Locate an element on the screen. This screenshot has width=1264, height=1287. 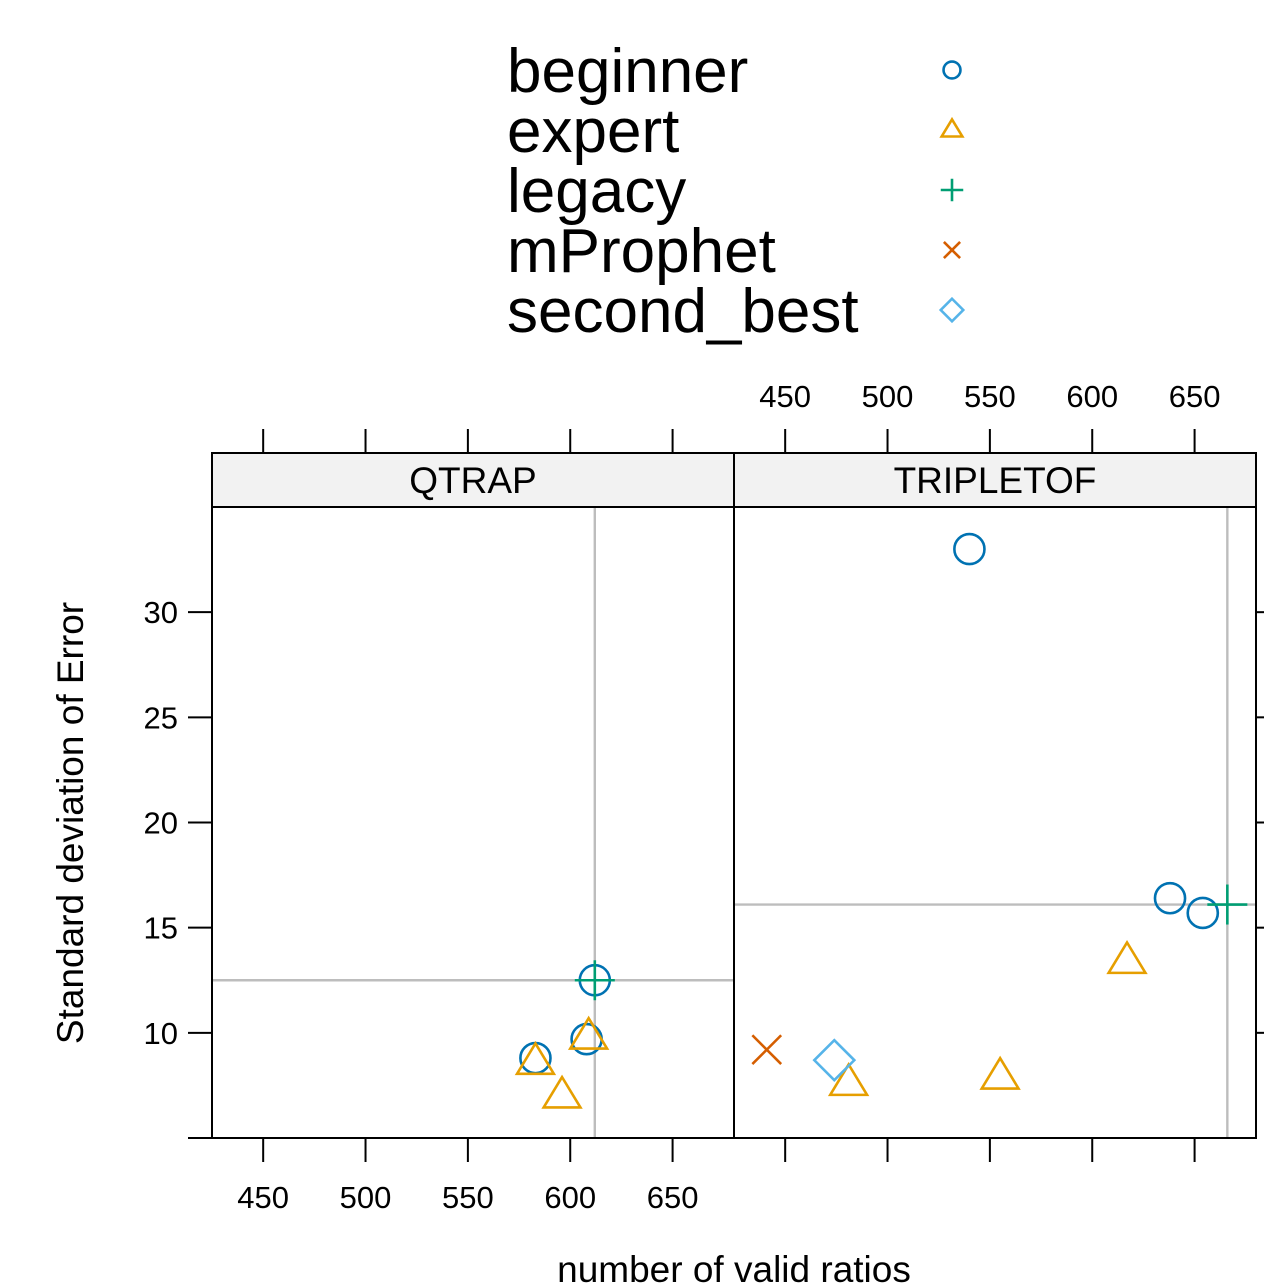
y-tick-label: 20 is located at coordinates (161, 823).